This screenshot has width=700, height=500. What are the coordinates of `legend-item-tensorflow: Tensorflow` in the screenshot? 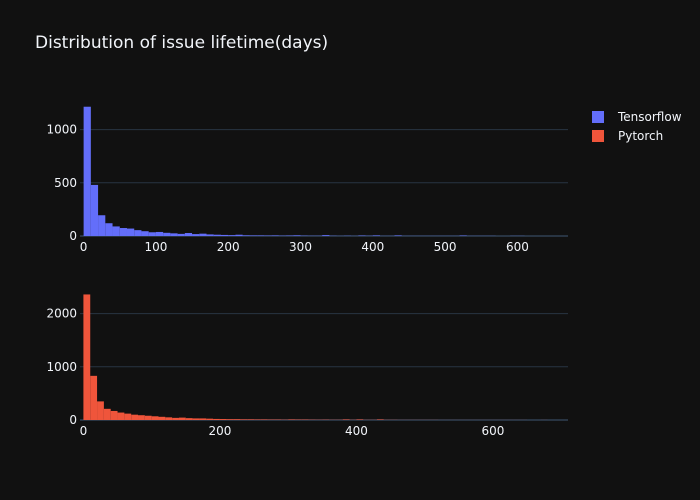 It's located at (637, 116).